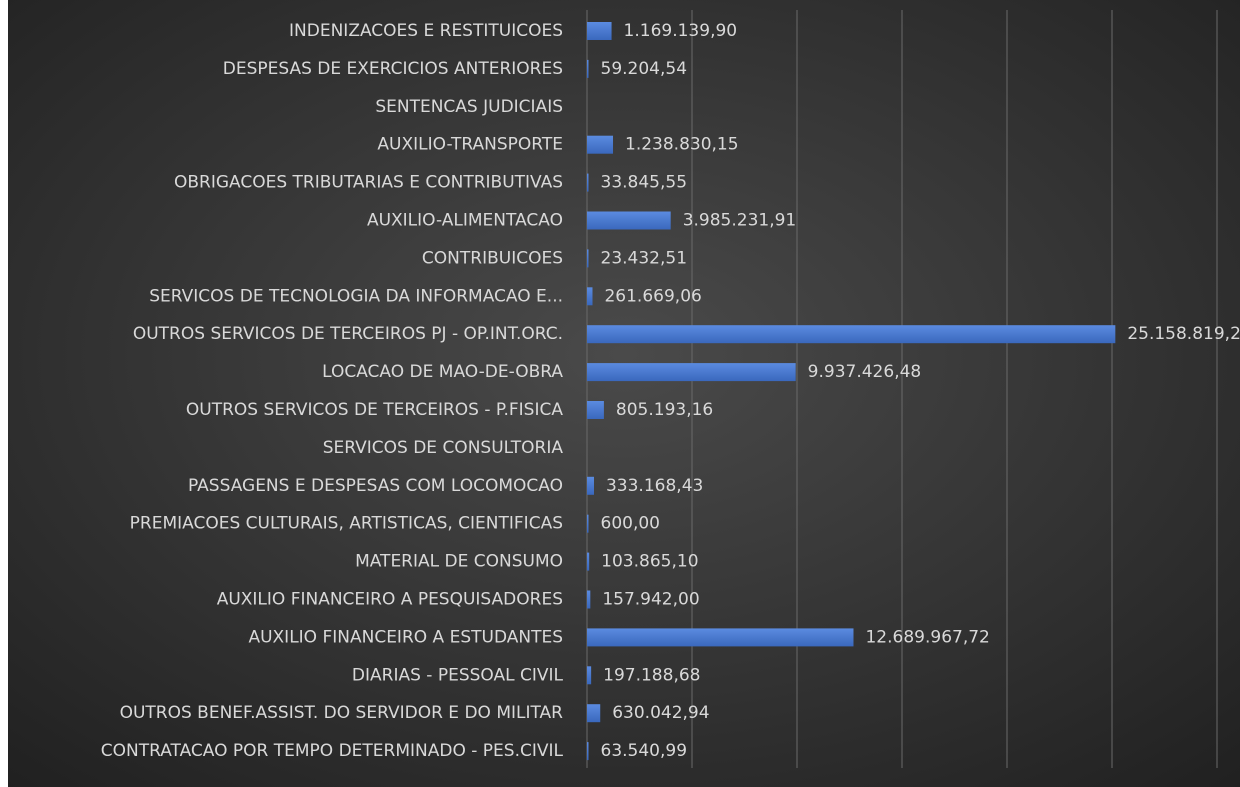  Describe the element at coordinates (865, 372) in the screenshot. I see `data-label: 9.937.426,48` at that location.